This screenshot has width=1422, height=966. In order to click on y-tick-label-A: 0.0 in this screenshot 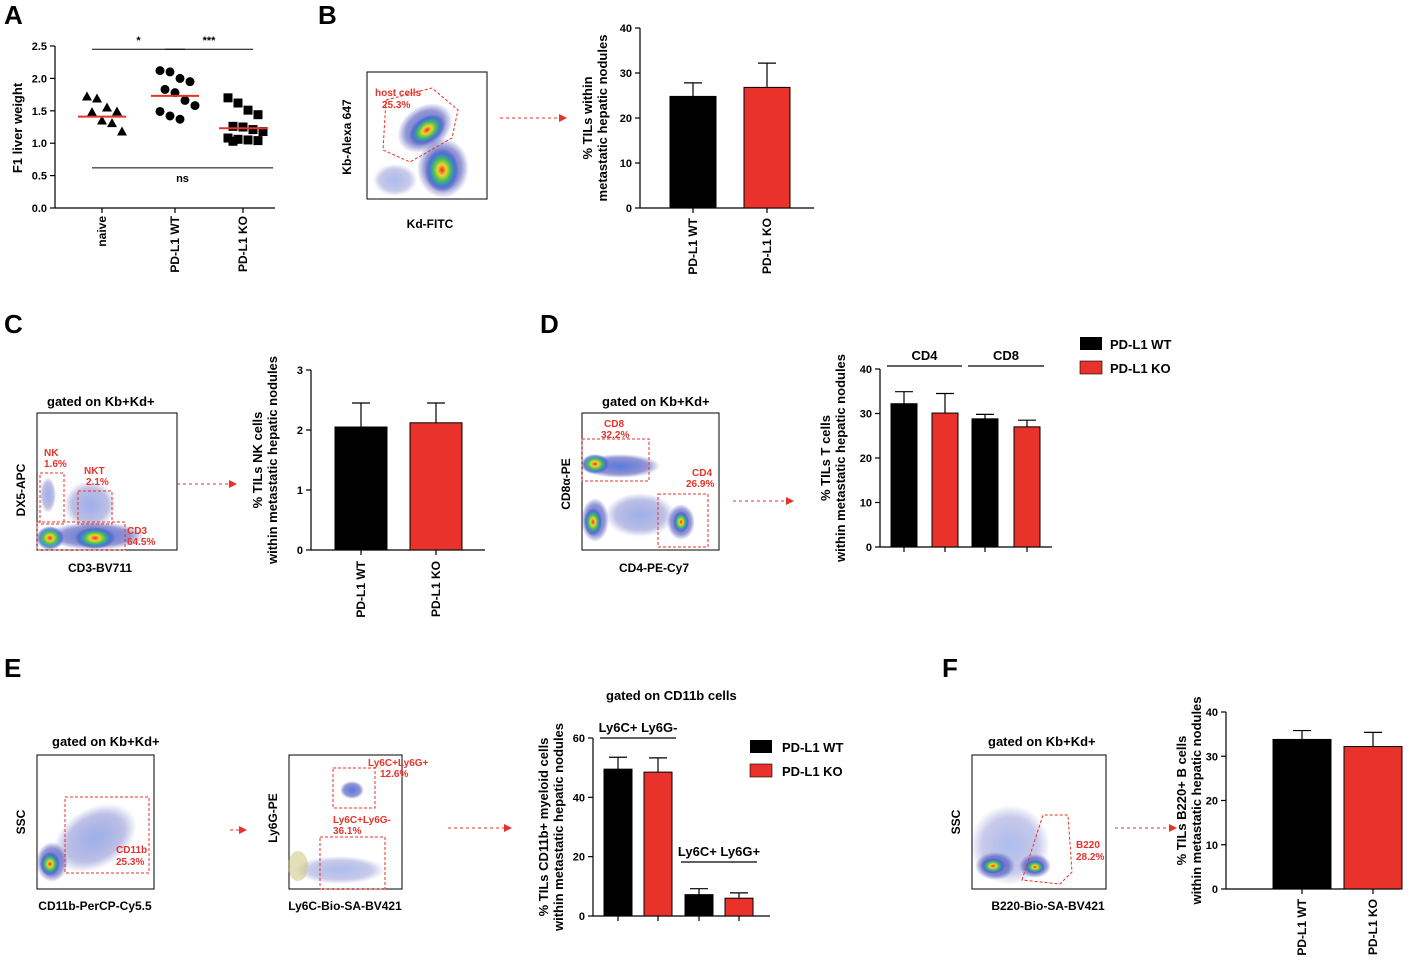, I will do `click(39, 209)`.